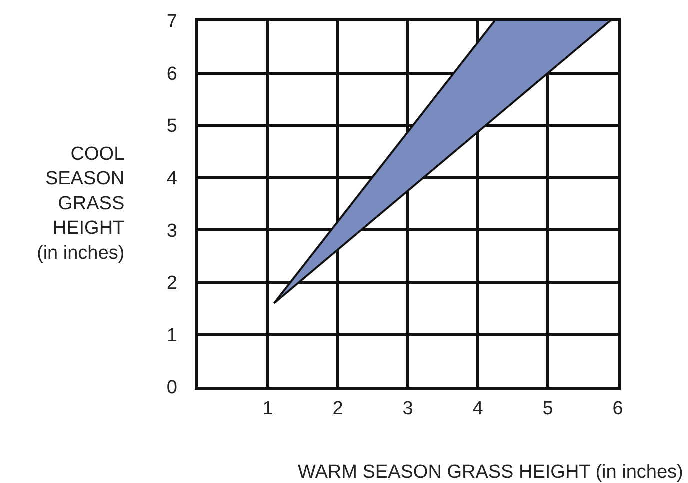 The height and width of the screenshot is (483, 688). Describe the element at coordinates (548, 409) in the screenshot. I see `x-tick-label: 5` at that location.